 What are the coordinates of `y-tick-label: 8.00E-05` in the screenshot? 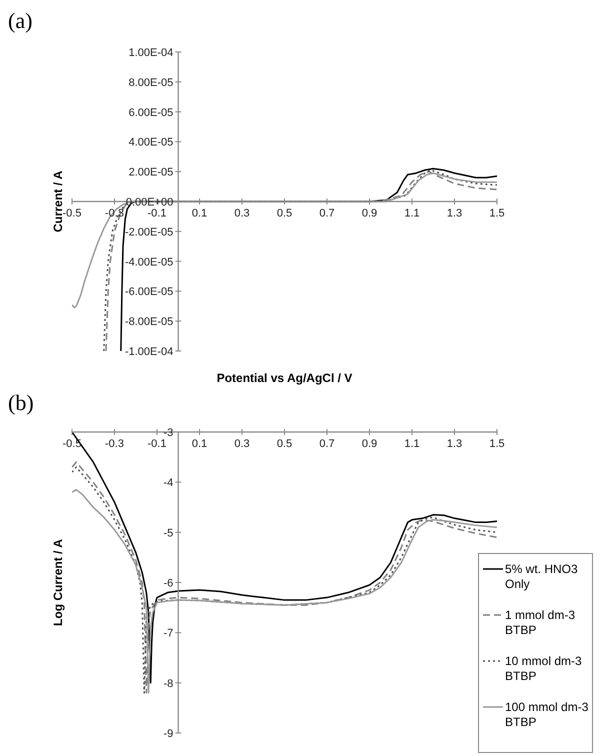 It's located at (151, 82).